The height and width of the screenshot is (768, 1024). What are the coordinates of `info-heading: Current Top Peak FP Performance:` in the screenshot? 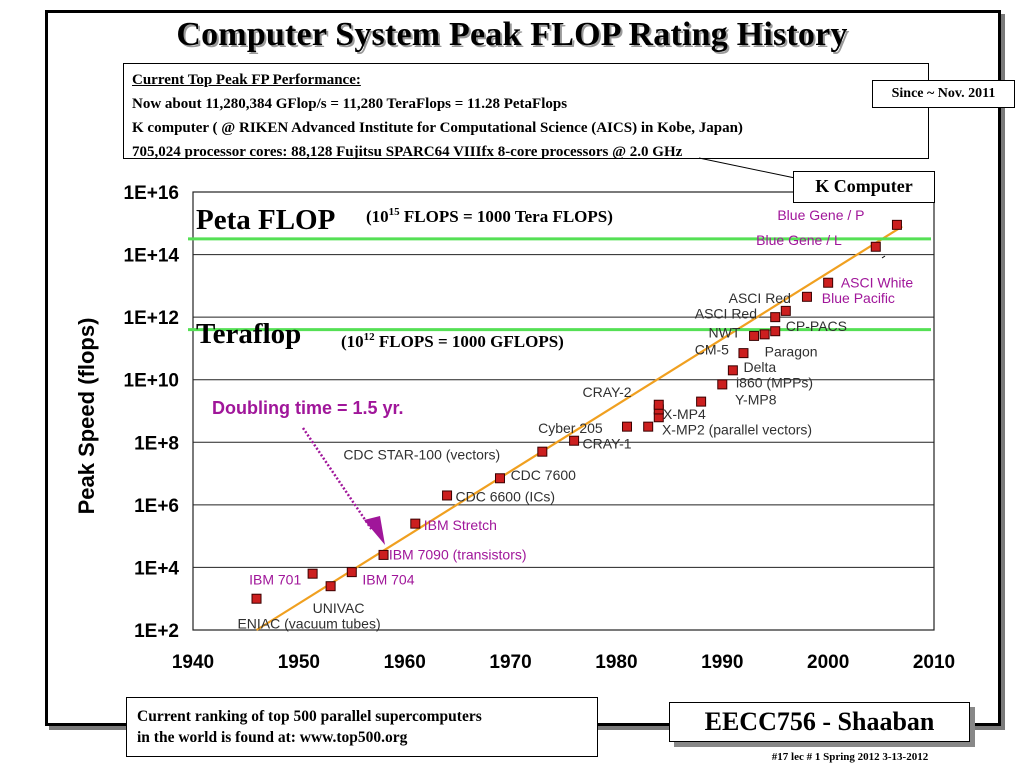 It's located at (246, 80).